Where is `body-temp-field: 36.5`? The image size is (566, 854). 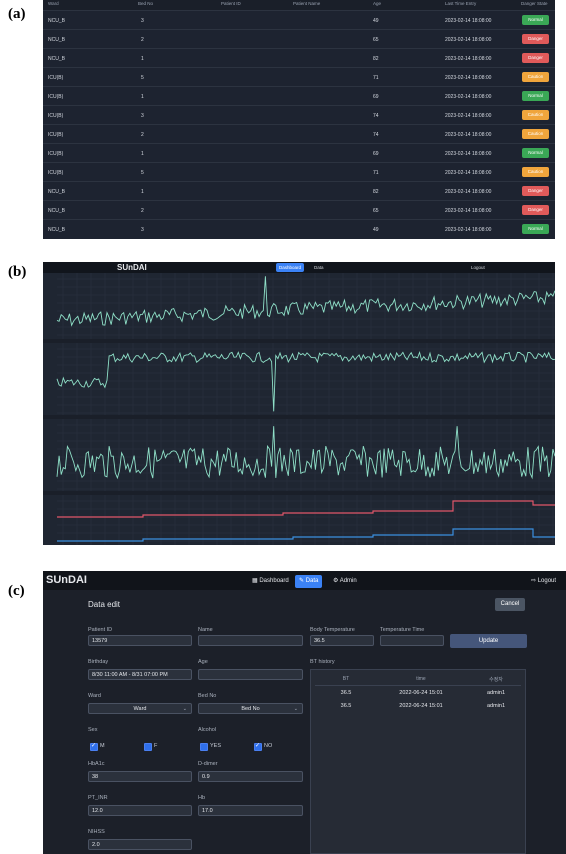 body-temp-field: 36.5 is located at coordinates (342, 640).